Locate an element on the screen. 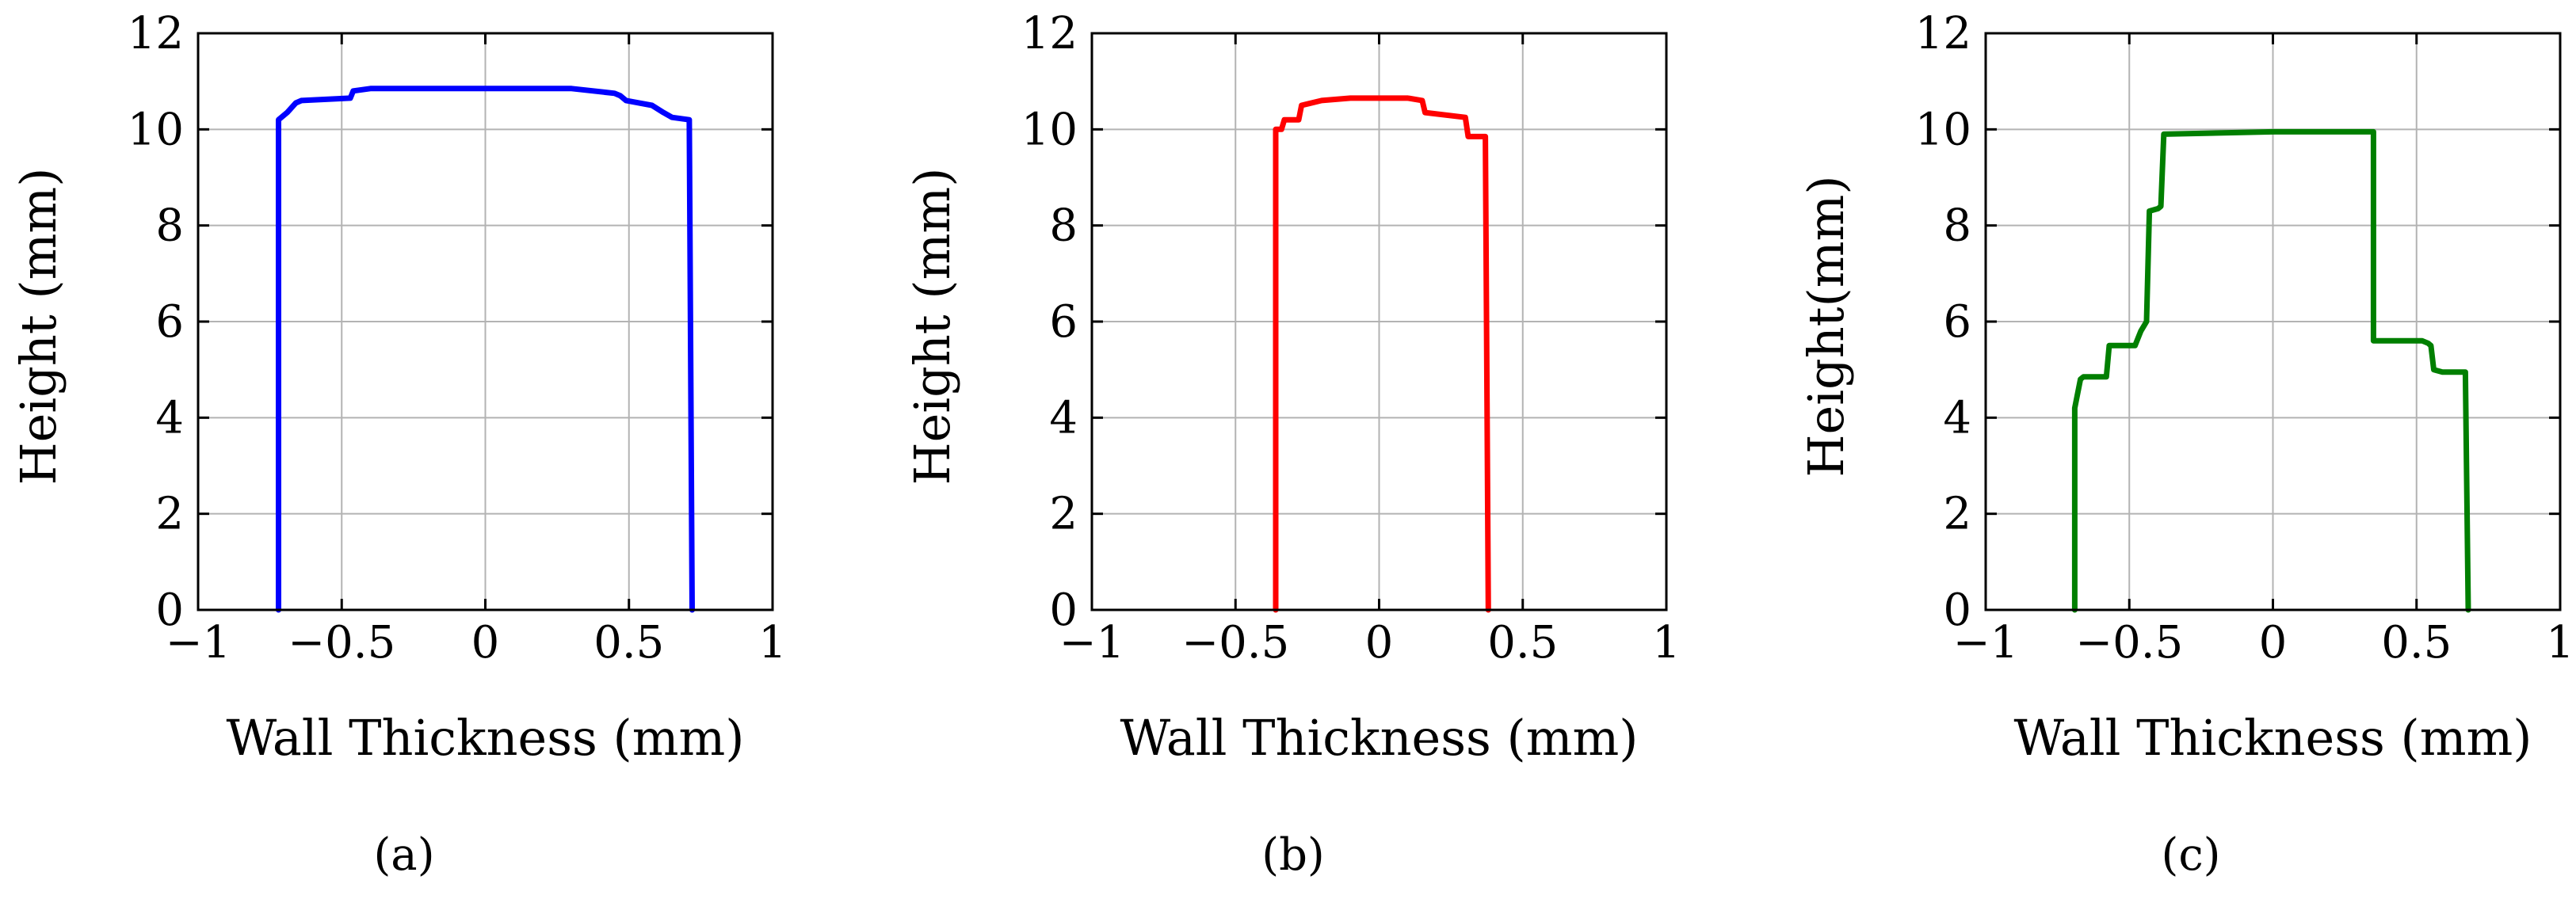 Image resolution: width=2576 pixels, height=899 pixels. panel-caption: (b) is located at coordinates (1293, 855).